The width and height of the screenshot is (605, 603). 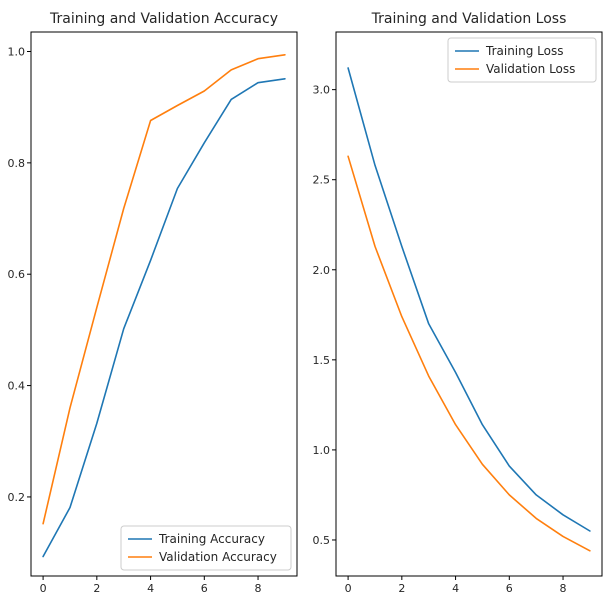 I want to click on accuracy-x-tick-label: 6, so click(x=204, y=588).